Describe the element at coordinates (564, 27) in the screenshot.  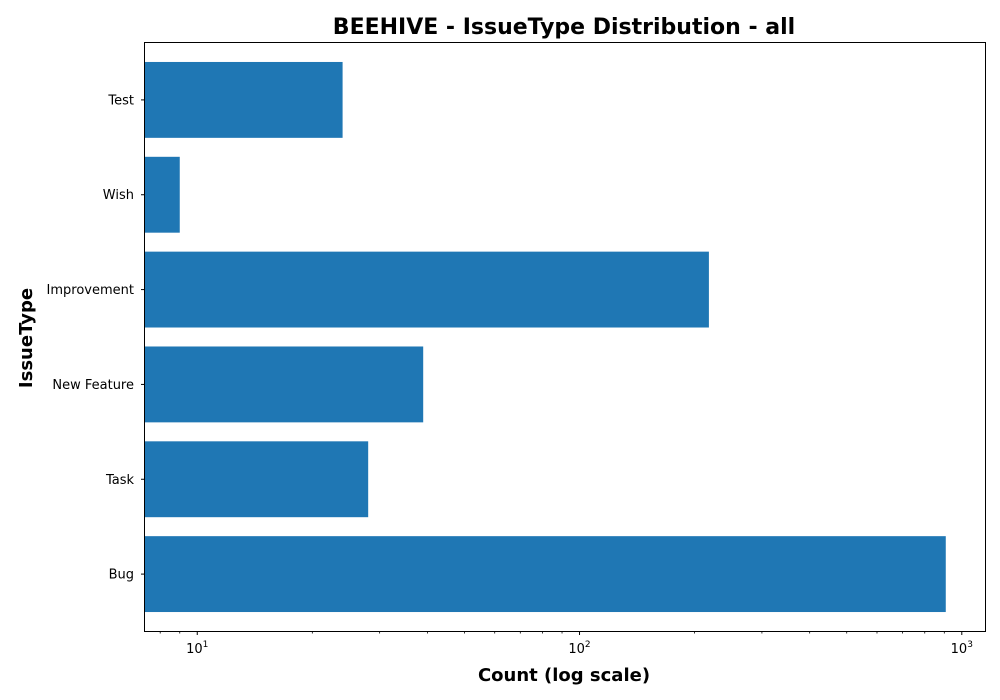
I see `chart-title: BEEHIVE - IssueType Distribution - all` at that location.